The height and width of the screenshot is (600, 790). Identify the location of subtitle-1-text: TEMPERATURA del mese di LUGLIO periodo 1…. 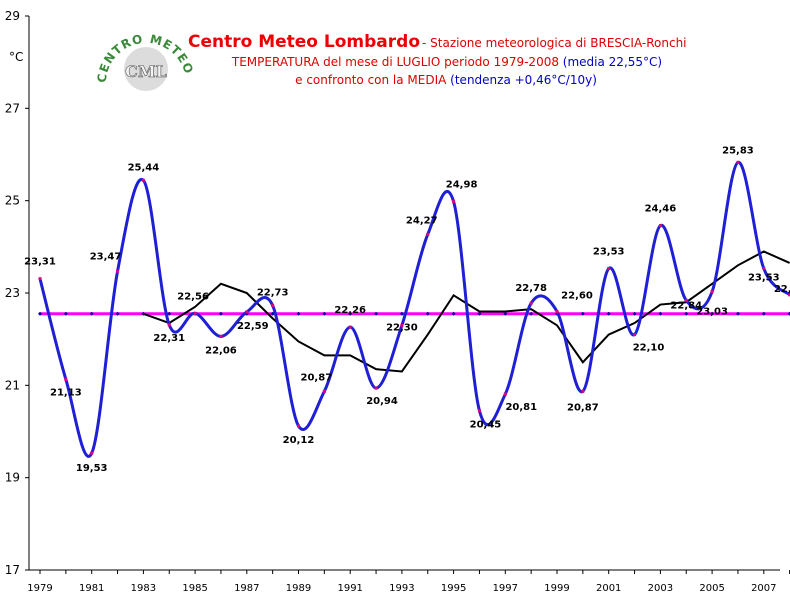
(395, 62).